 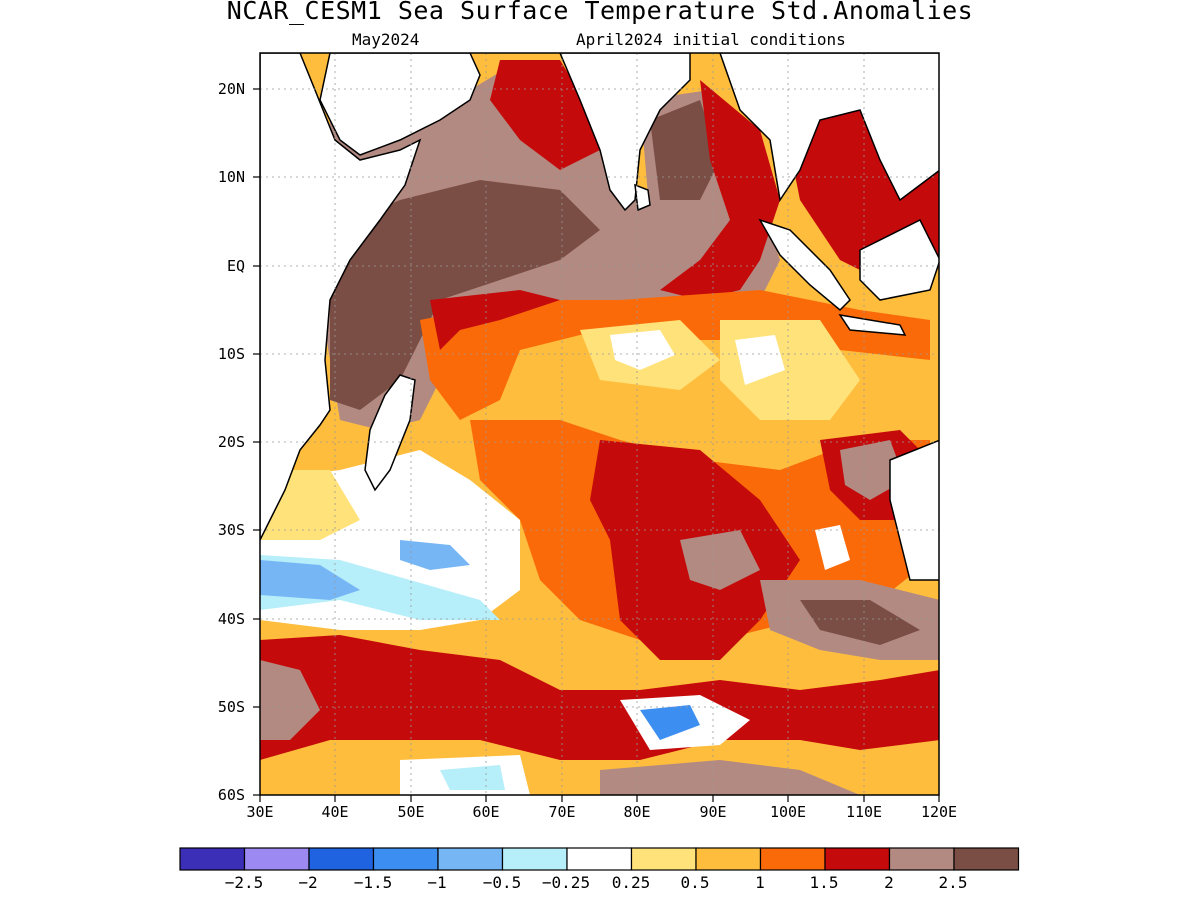 I want to click on lat-label-10n: 10N, so click(x=231, y=177).